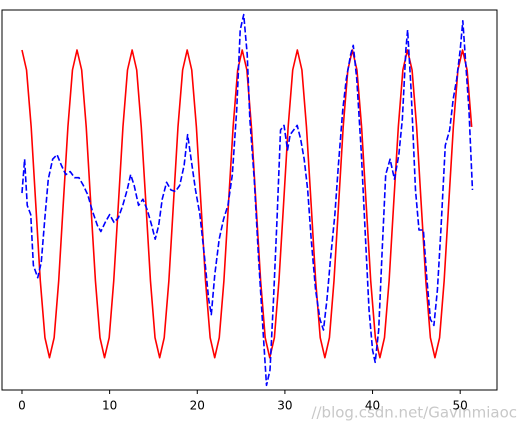 The height and width of the screenshot is (434, 531). I want to click on x-tick-label: 50, so click(460, 406).